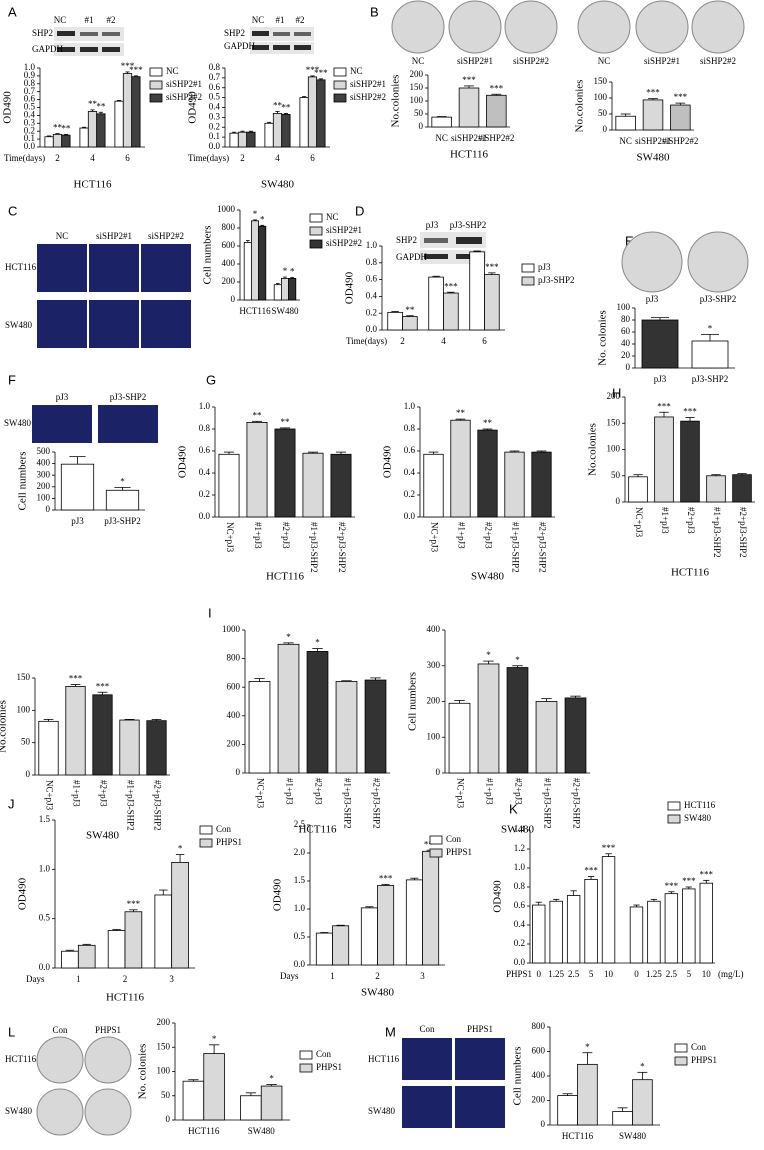 The width and height of the screenshot is (764, 1150). What do you see at coordinates (234, 715) in the screenshot?
I see `y-tick-label: 400` at bounding box center [234, 715].